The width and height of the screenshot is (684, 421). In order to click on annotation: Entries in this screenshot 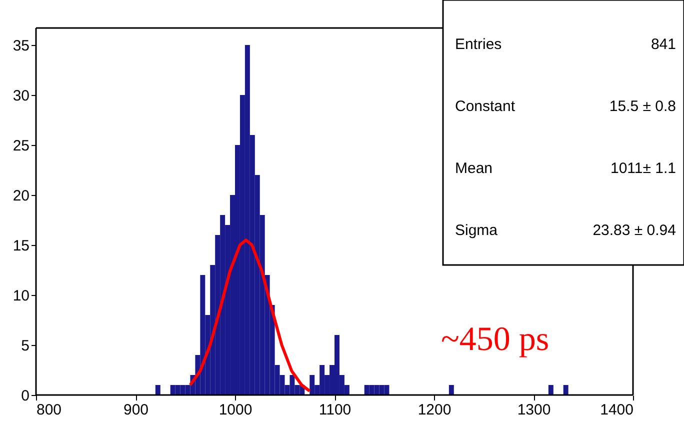, I will do `click(478, 44)`.